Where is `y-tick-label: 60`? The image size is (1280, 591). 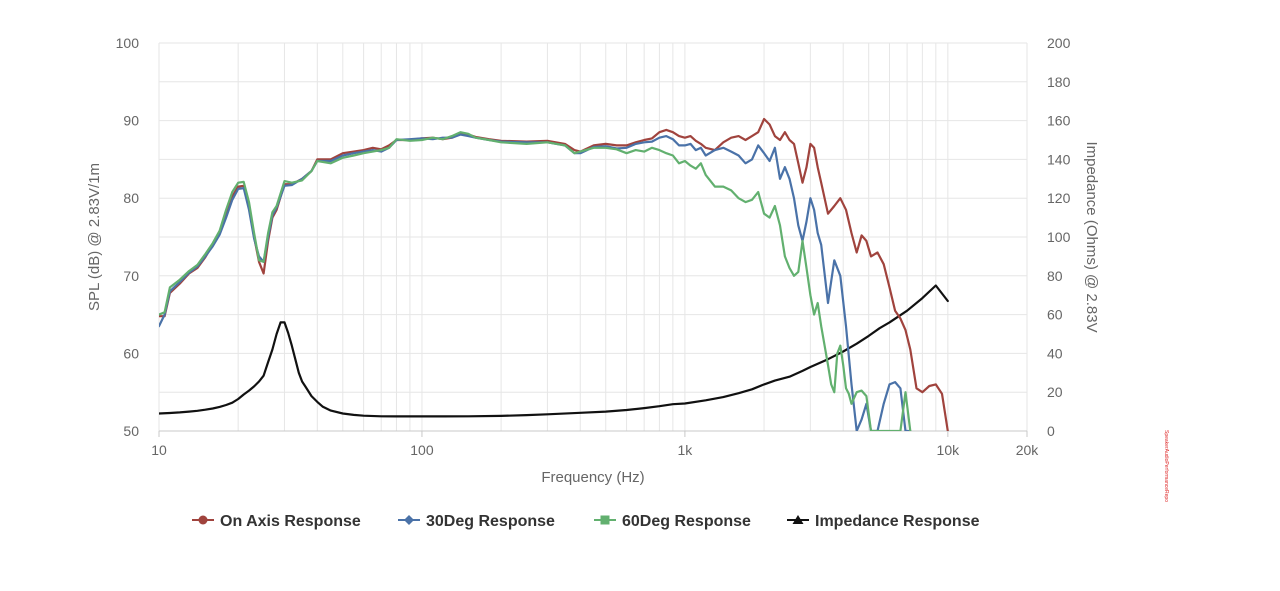
y-tick-label: 60 is located at coordinates (131, 353).